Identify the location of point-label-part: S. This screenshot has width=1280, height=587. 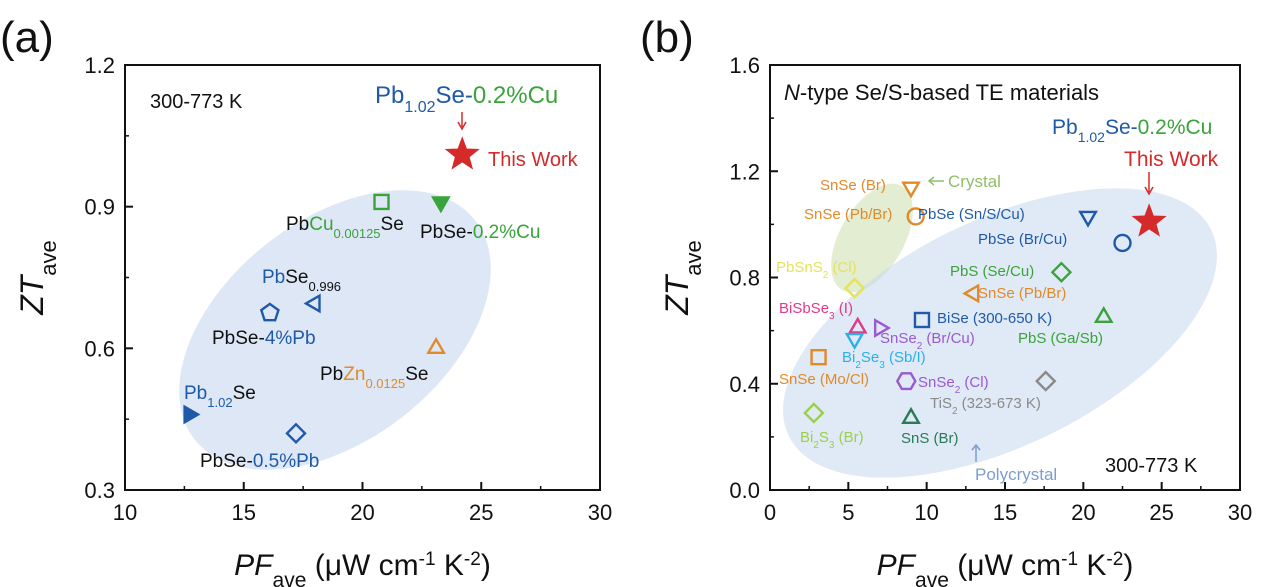
(824, 437).